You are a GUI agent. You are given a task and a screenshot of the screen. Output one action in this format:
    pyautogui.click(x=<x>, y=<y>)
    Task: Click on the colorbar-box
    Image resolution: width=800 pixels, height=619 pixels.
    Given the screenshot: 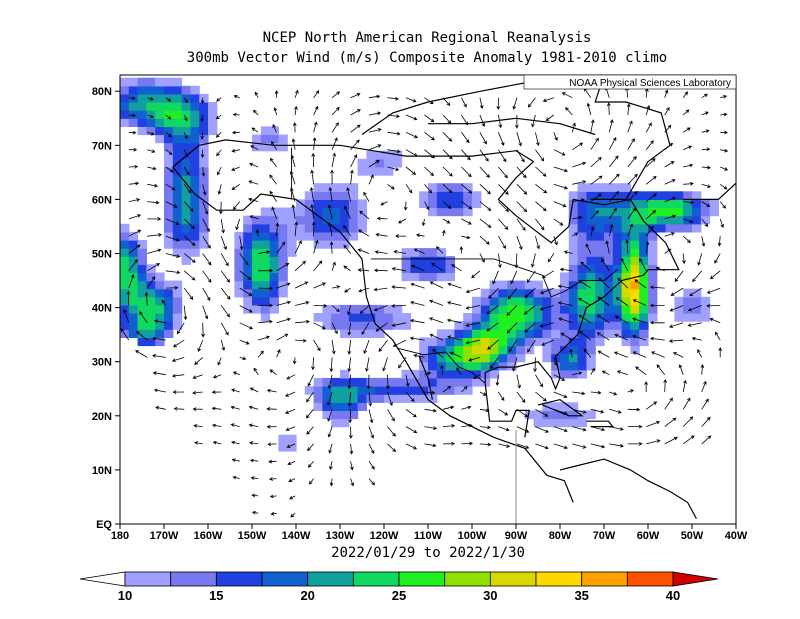 What is the action you would take?
    pyautogui.click(x=650, y=579)
    